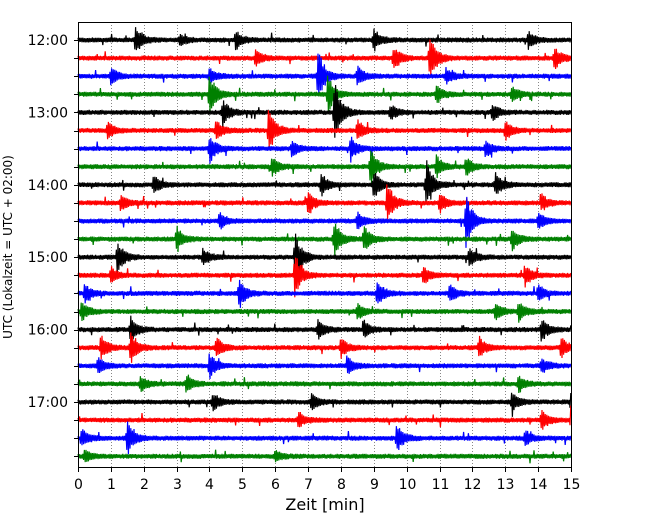 This screenshot has width=650, height=520. I want to click on y-axis-label: UTC (Lokalzeit = UTC + 02:00), so click(8, 247).